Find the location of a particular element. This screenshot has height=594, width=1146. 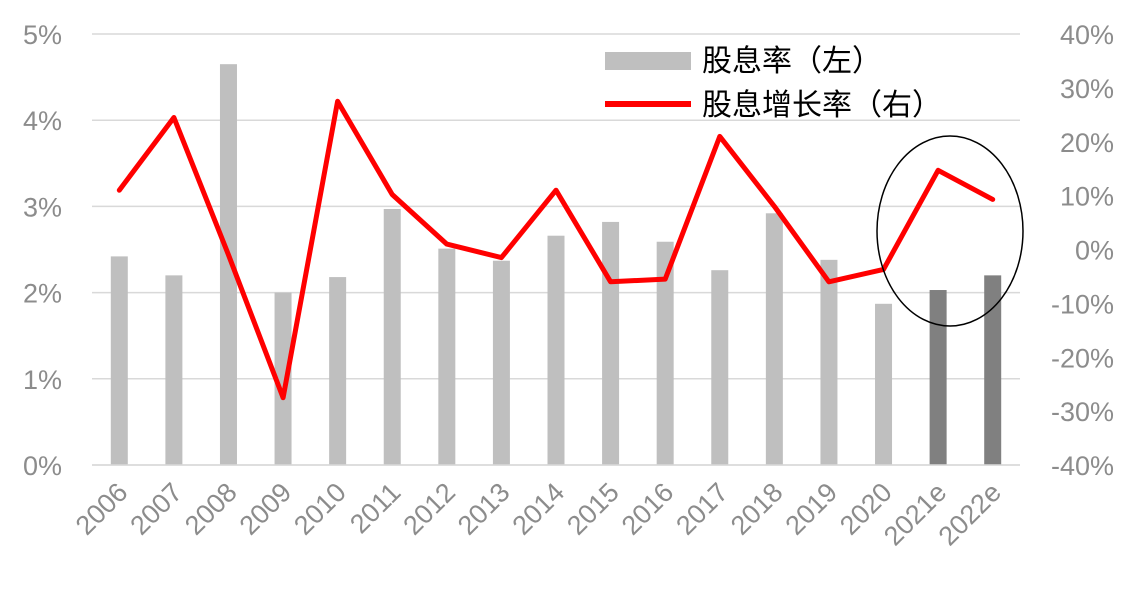

legend-line-swatch is located at coordinates (648, 104).